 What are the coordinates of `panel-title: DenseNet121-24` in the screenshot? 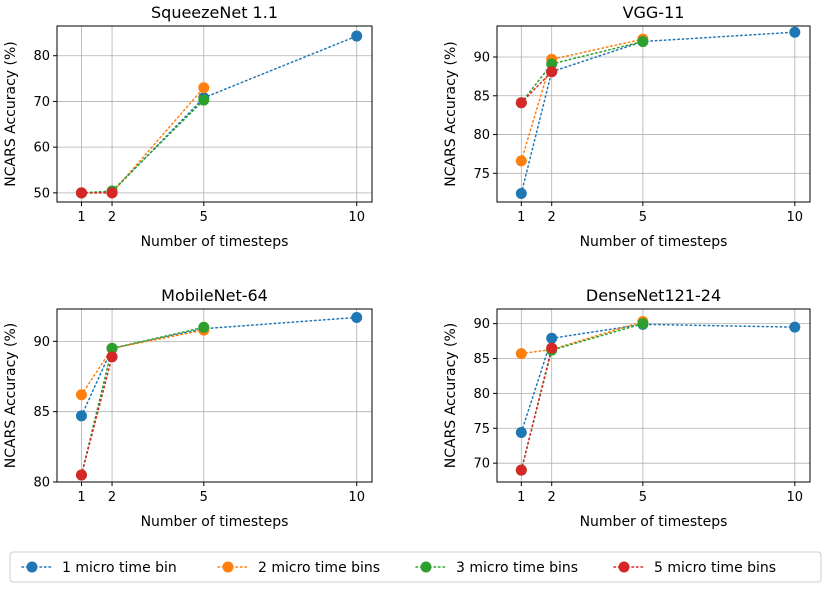 It's located at (653, 295).